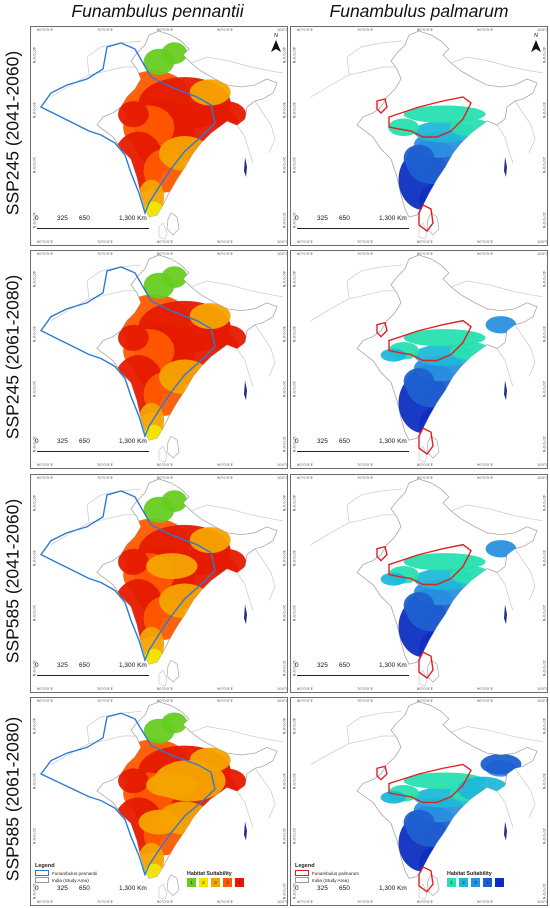  I want to click on legend-item-label: India (Study Area), so click(70, 880).